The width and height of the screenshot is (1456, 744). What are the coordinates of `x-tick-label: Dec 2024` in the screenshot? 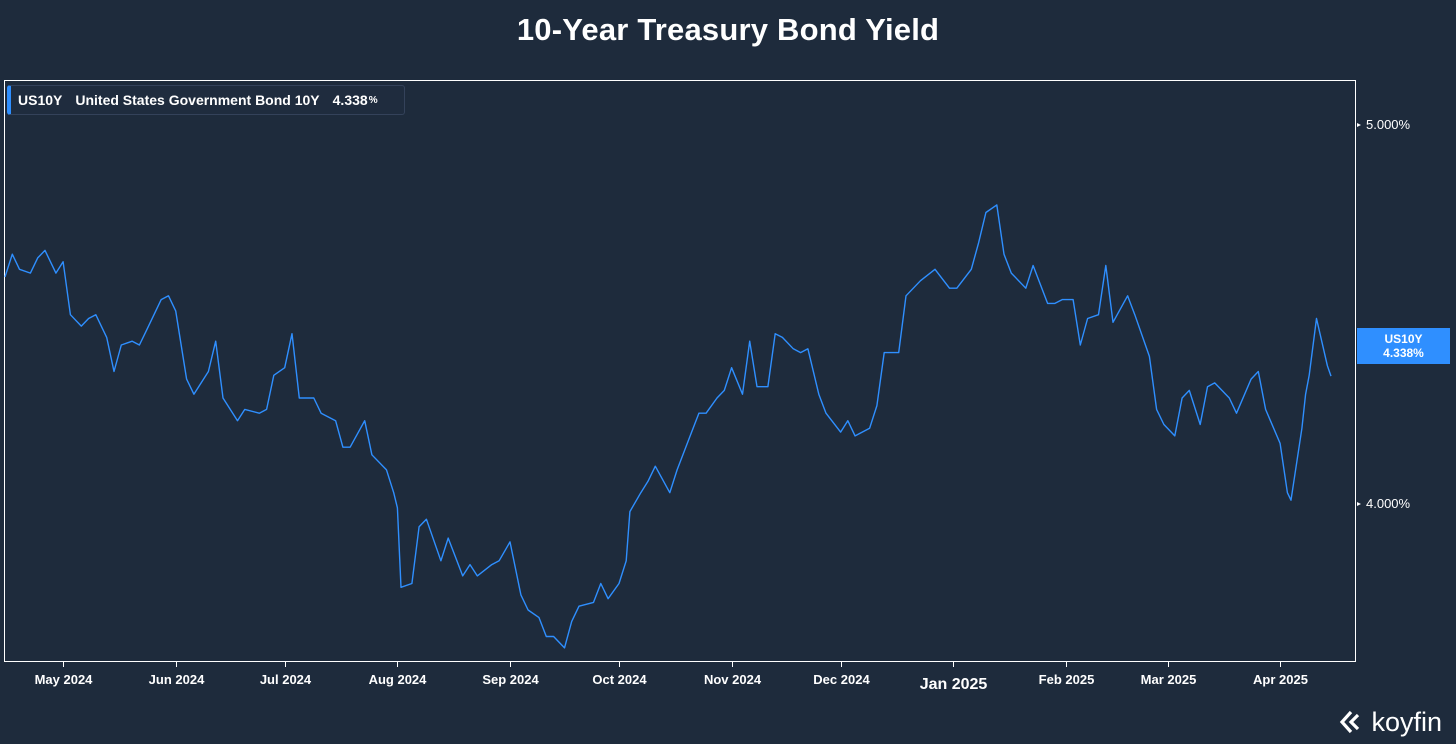 It's located at (841, 679).